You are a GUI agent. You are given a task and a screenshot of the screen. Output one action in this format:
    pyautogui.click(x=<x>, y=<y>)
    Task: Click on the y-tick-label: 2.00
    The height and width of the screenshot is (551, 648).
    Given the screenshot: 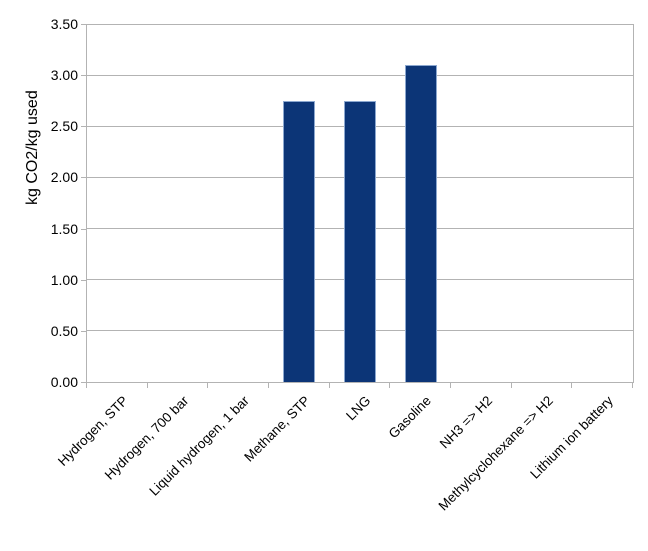 What is the action you would take?
    pyautogui.click(x=64, y=177)
    